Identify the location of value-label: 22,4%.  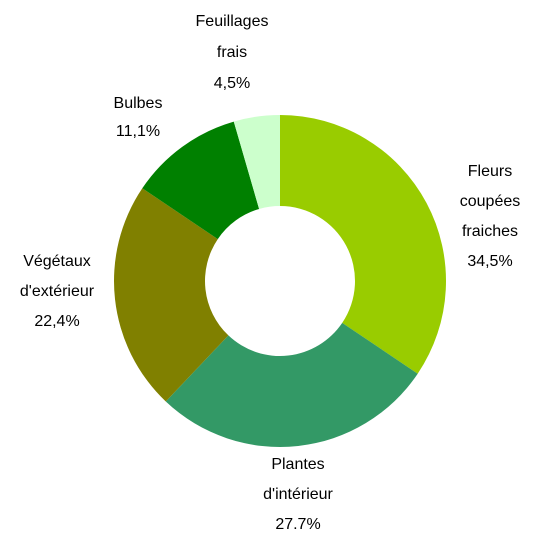
(57, 321).